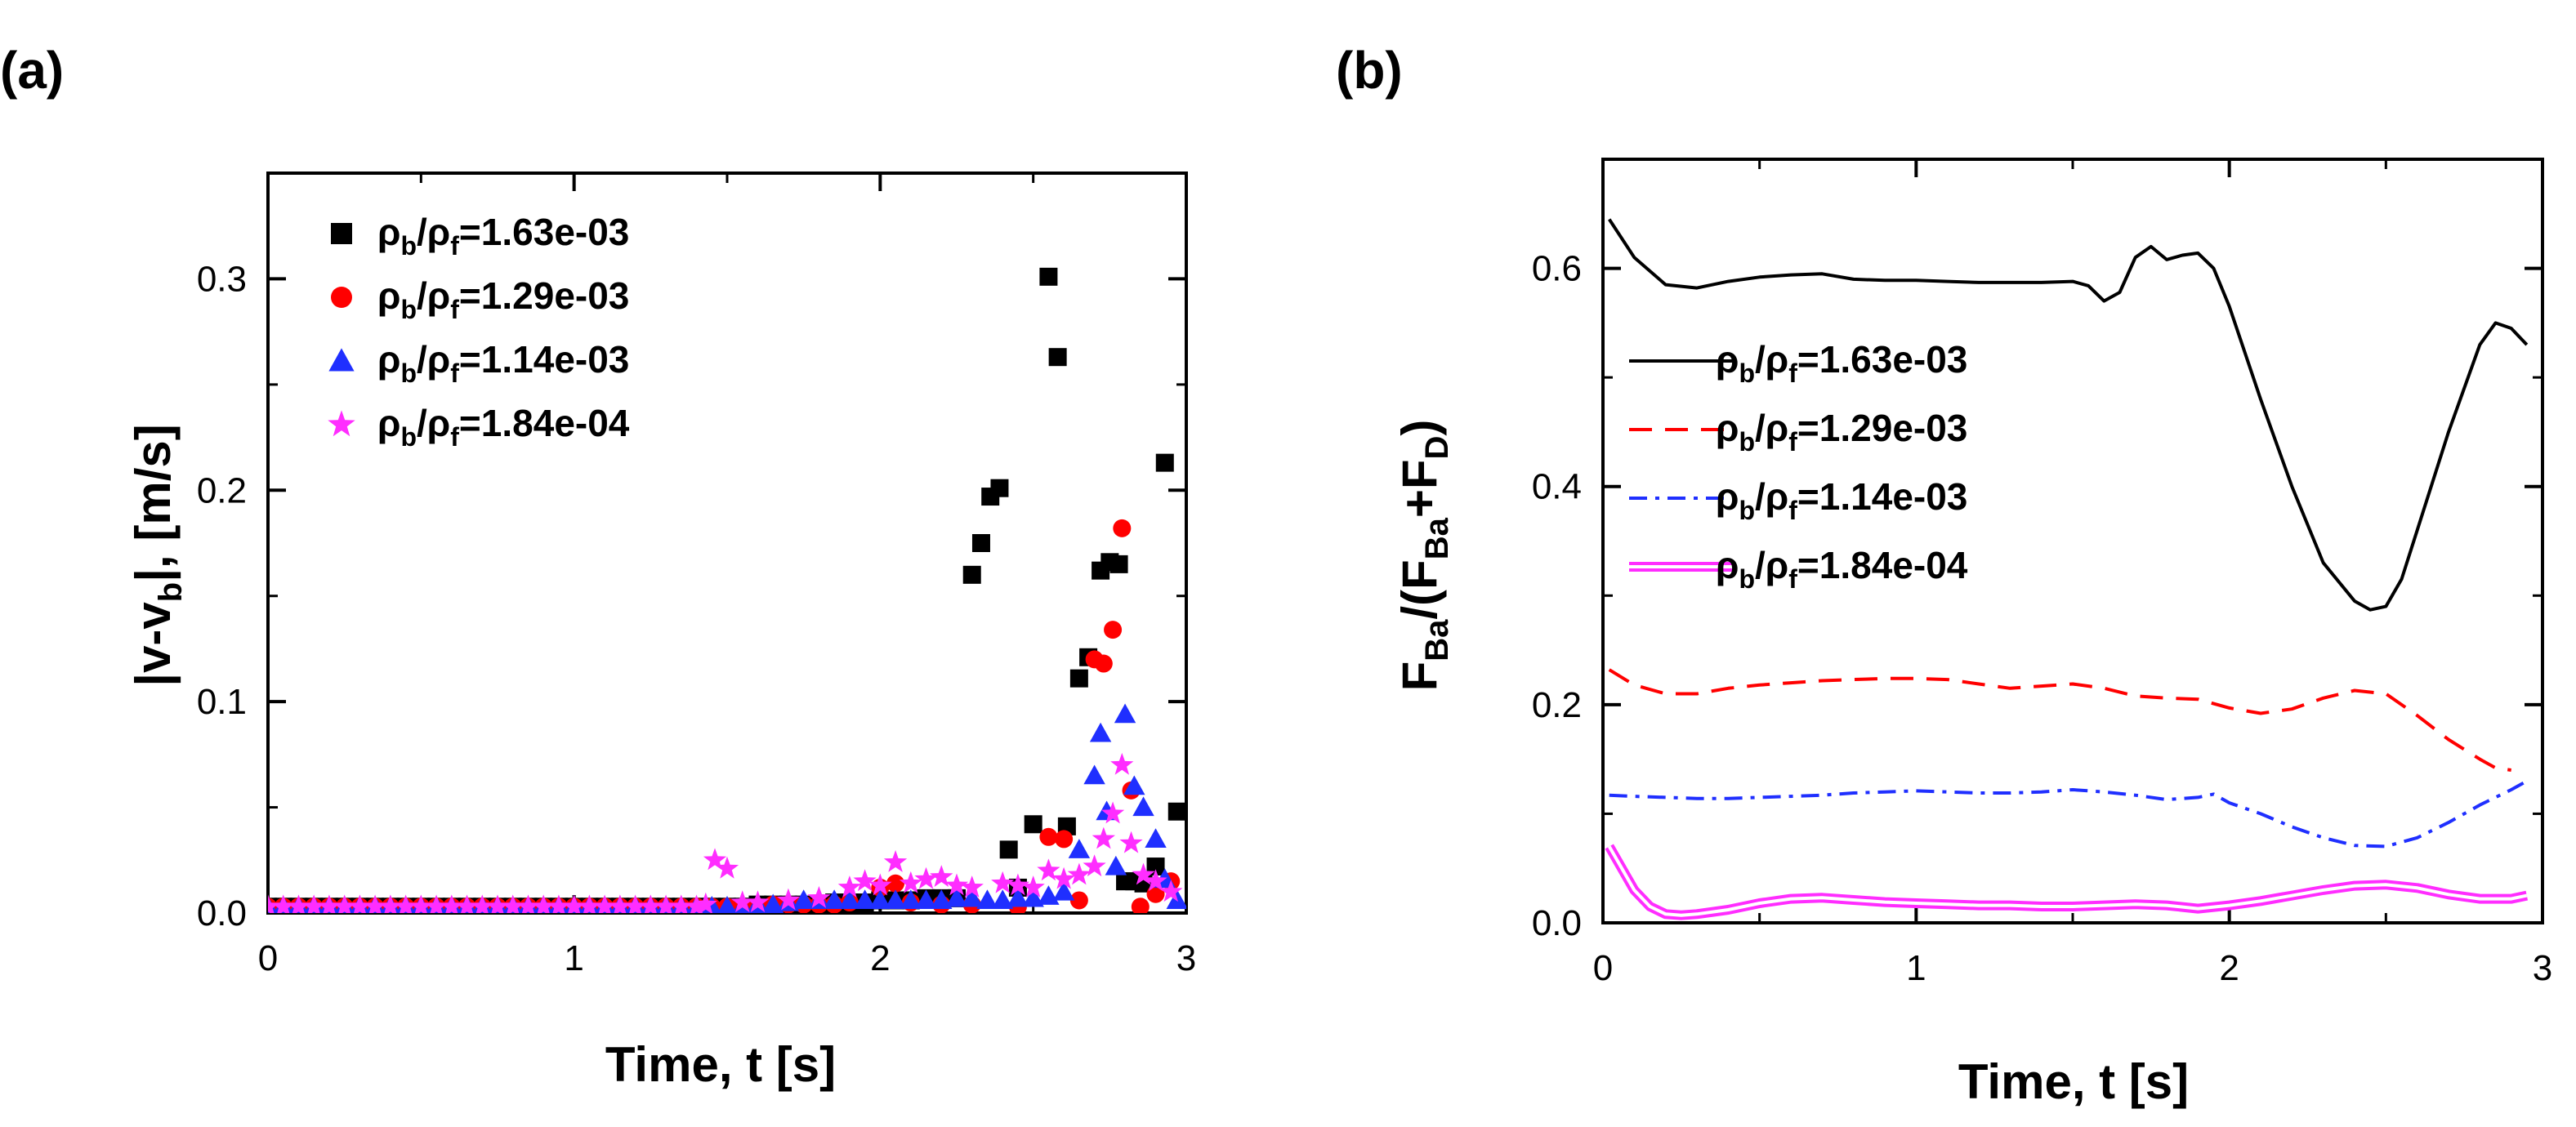 The image size is (2576, 1127). I want to click on y-tick-label: 0.6, so click(1557, 269).